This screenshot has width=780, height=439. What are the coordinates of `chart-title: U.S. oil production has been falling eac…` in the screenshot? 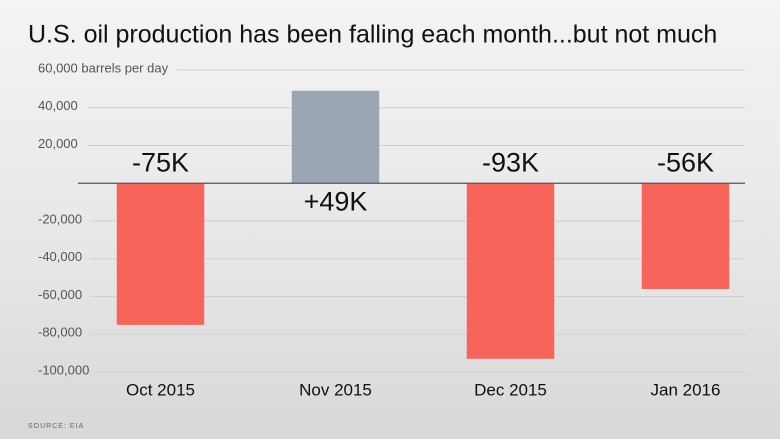 It's located at (372, 35).